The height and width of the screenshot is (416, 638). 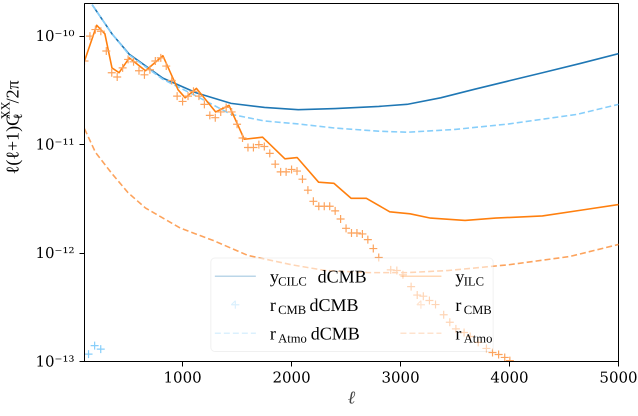 I want to click on x-tick-label: 4000, so click(x=509, y=377).